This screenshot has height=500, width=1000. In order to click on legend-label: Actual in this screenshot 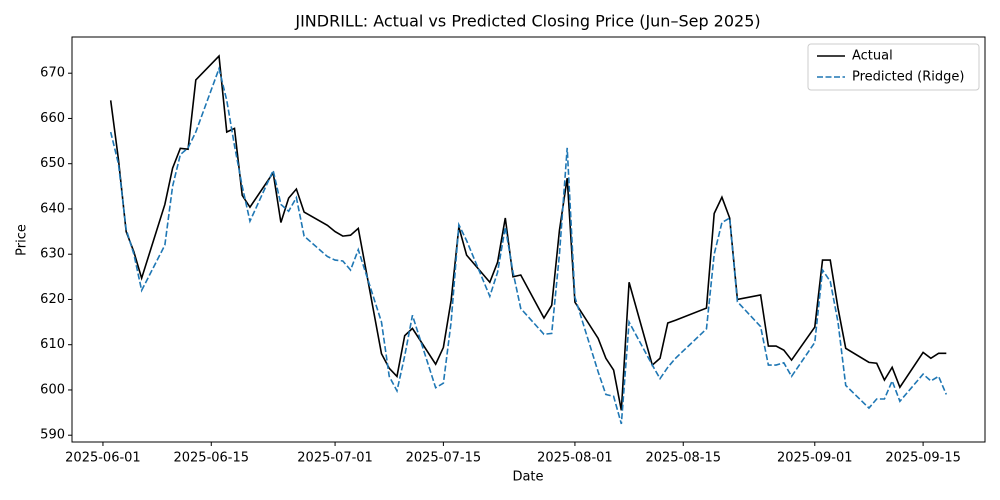, I will do `click(872, 56)`.